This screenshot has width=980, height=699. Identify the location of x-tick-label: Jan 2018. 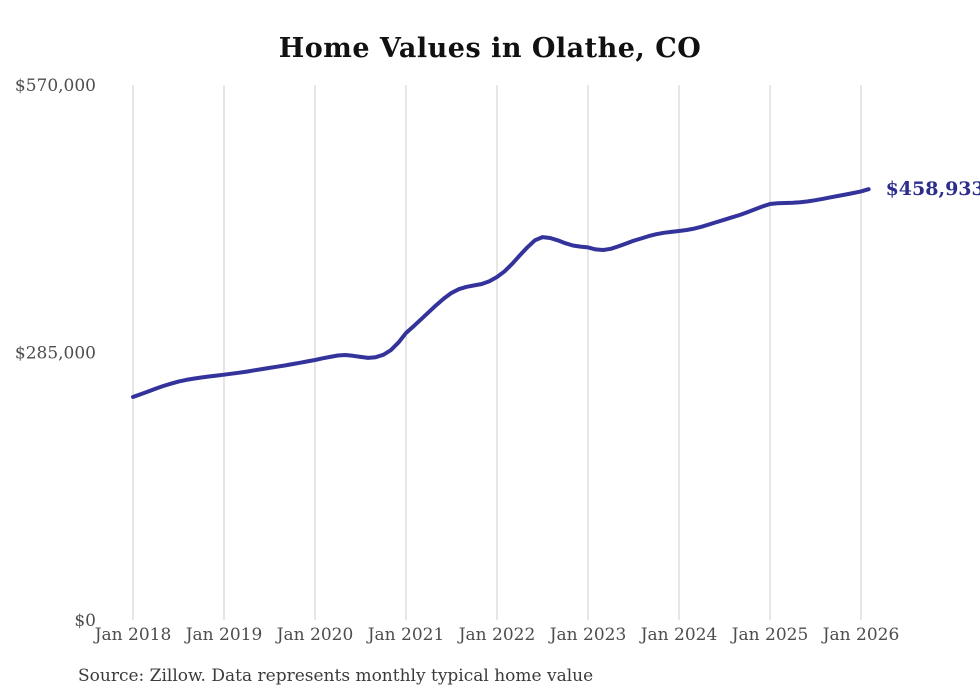
(132, 635).